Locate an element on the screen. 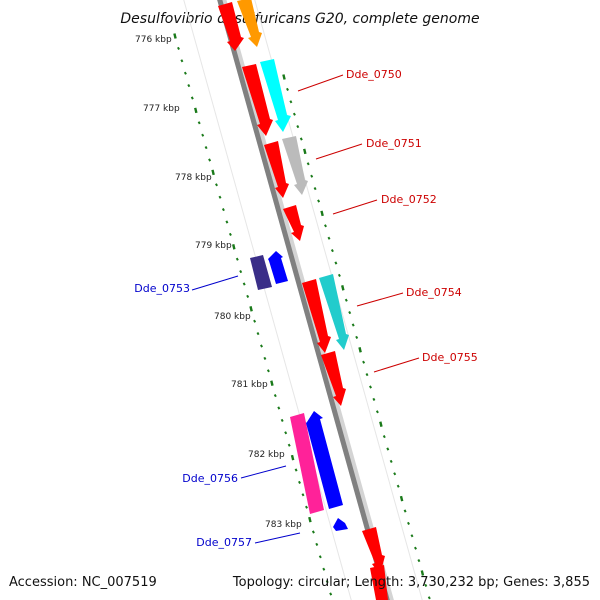 This screenshot has height=600, width=600. gene-dde-0753-navy is located at coordinates (261, 272).